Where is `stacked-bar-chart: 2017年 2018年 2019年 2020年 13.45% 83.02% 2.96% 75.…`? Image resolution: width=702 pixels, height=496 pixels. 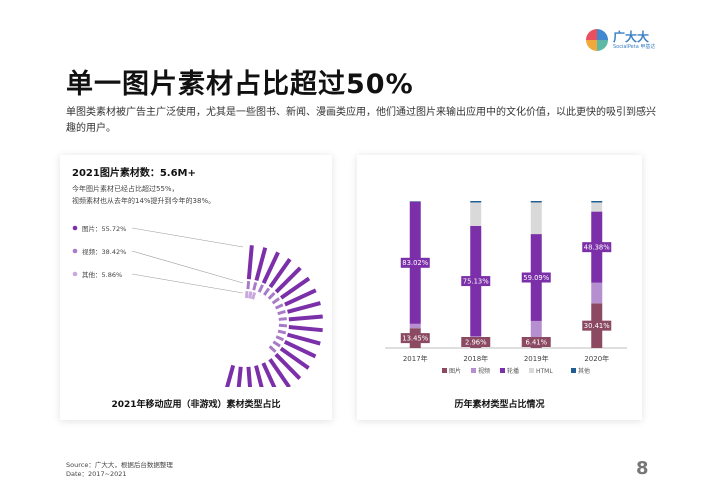 stacked-bar-chart: 2017年 2018年 2019年 2020年 13.45% 83.02% 2.96% 75.… is located at coordinates (506, 288).